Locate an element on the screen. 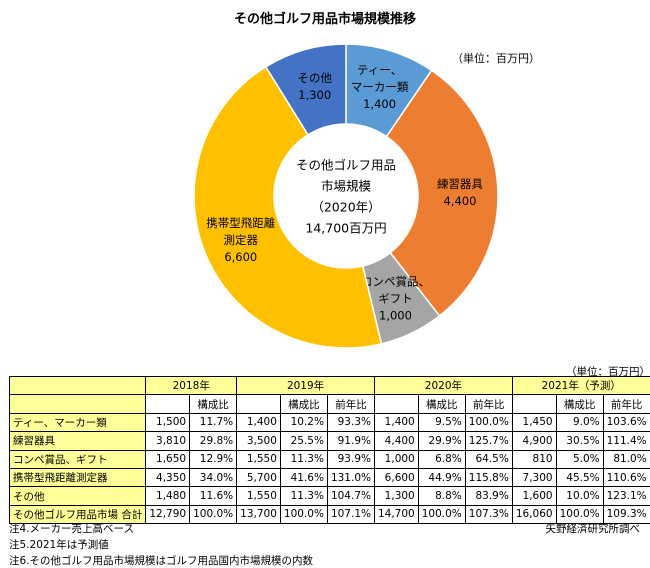  table-cell: 7,300 is located at coordinates (534, 477).